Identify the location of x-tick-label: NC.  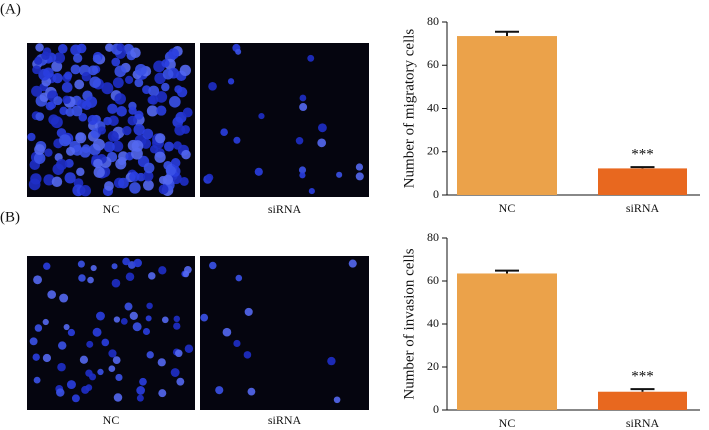
(507, 423).